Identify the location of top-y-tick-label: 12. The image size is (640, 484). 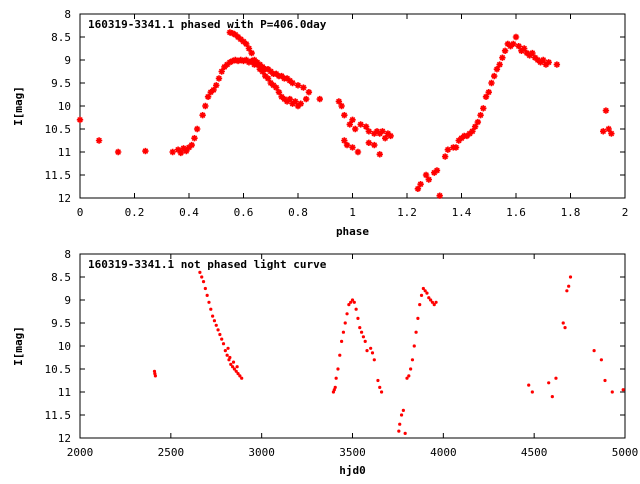
(64, 198).